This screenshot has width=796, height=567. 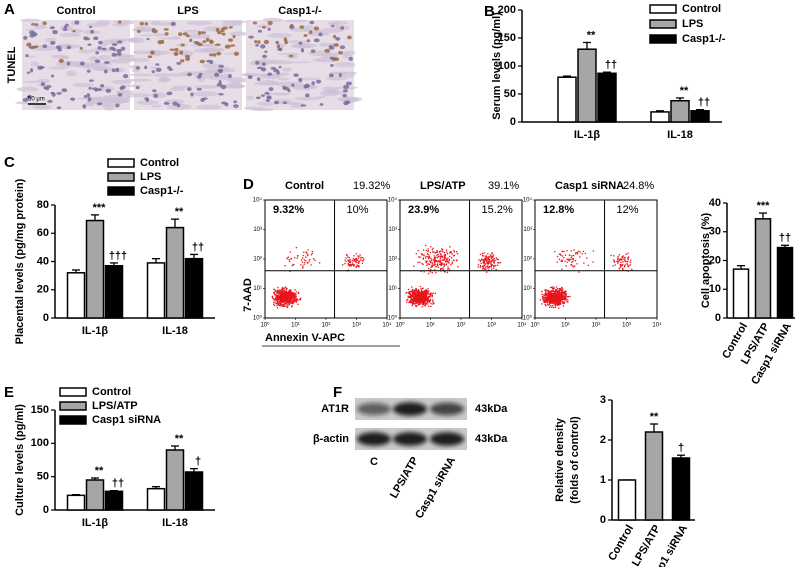 What do you see at coordinates (715, 203) in the screenshot?
I see `y-tick-label: 40` at bounding box center [715, 203].